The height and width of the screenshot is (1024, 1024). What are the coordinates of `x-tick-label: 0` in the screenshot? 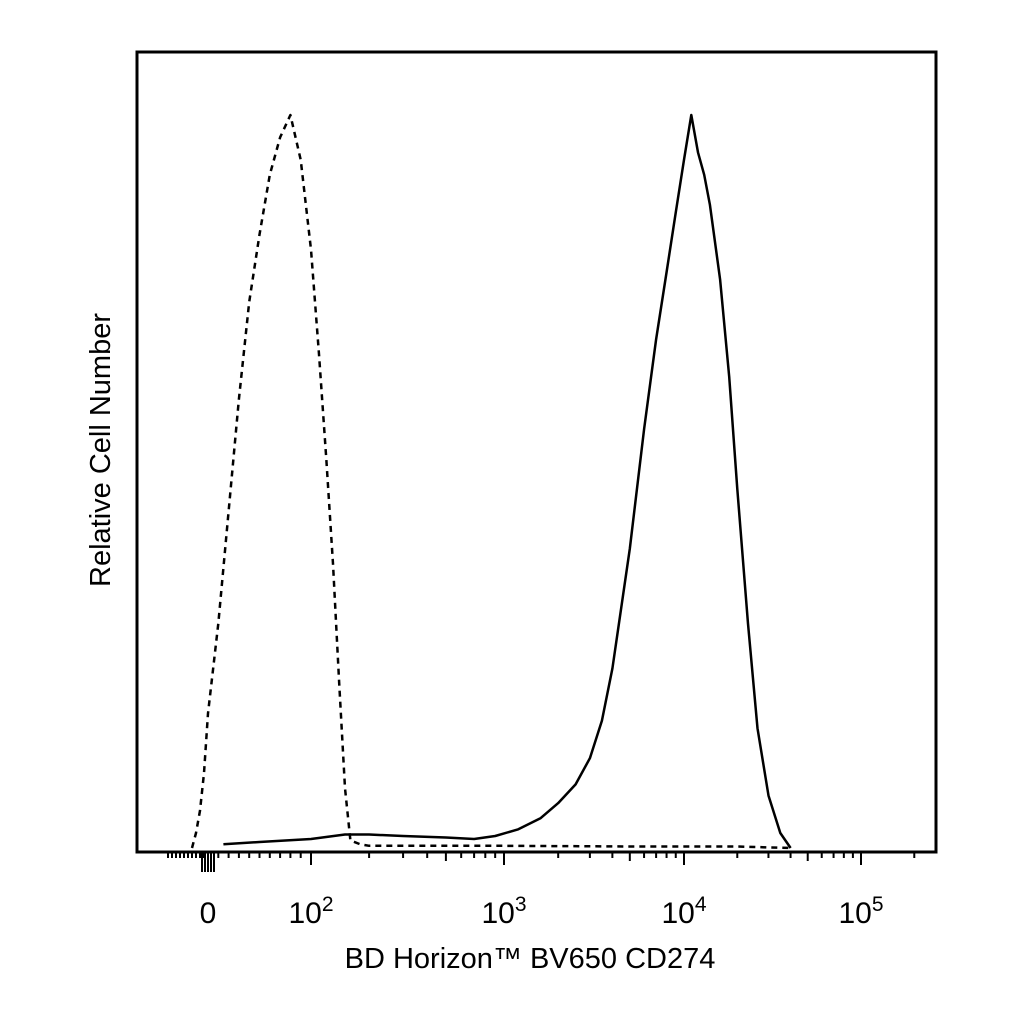 It's located at (208, 913).